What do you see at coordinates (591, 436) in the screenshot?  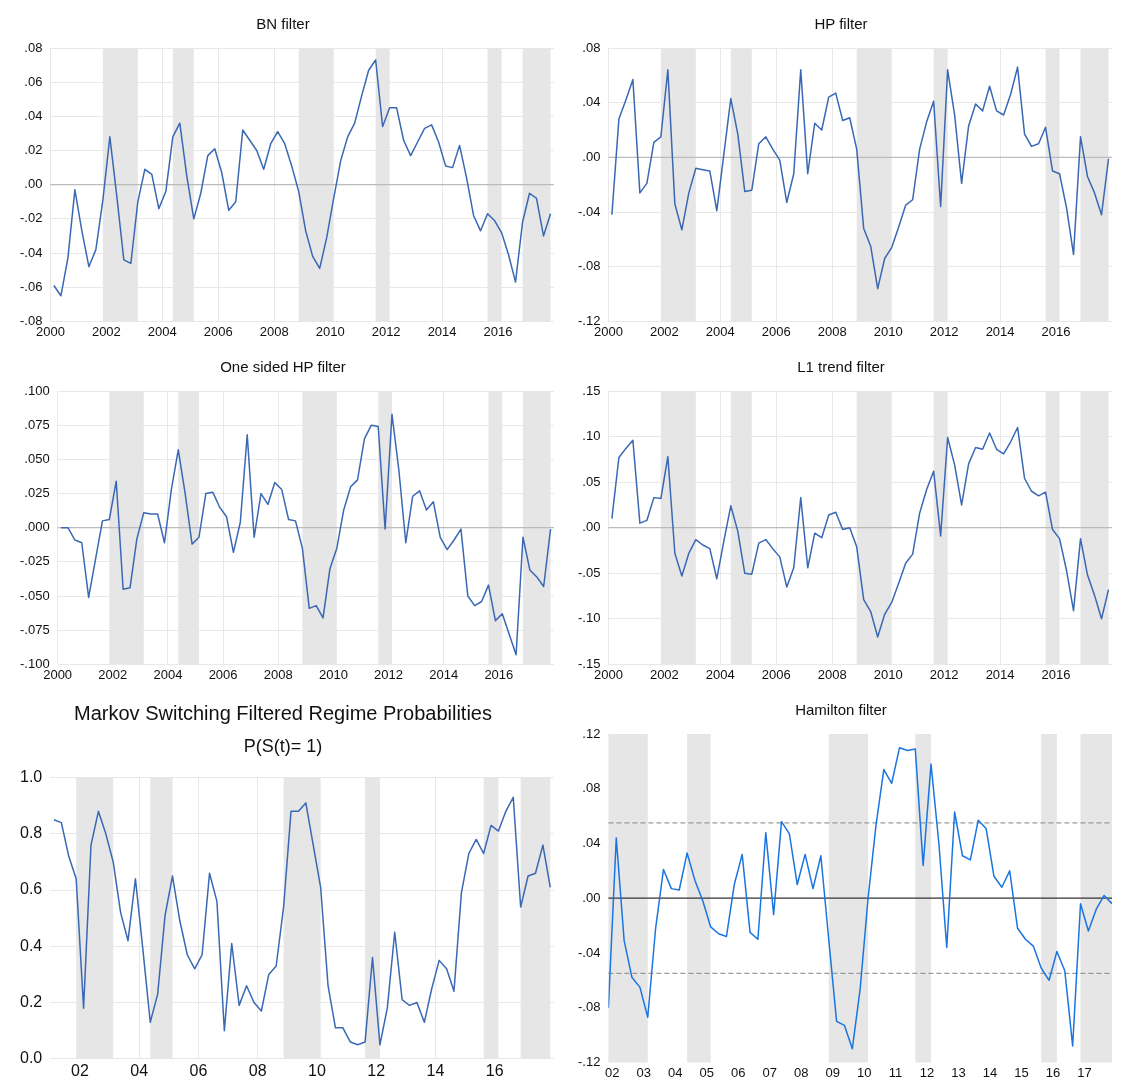 I see `y-tick-label: .10` at bounding box center [591, 436].